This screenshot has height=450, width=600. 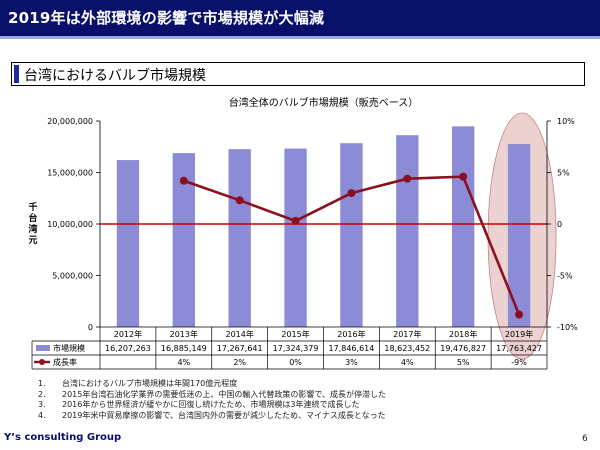 What do you see at coordinates (128, 334) in the screenshot?
I see `category-label: 2012年` at bounding box center [128, 334].